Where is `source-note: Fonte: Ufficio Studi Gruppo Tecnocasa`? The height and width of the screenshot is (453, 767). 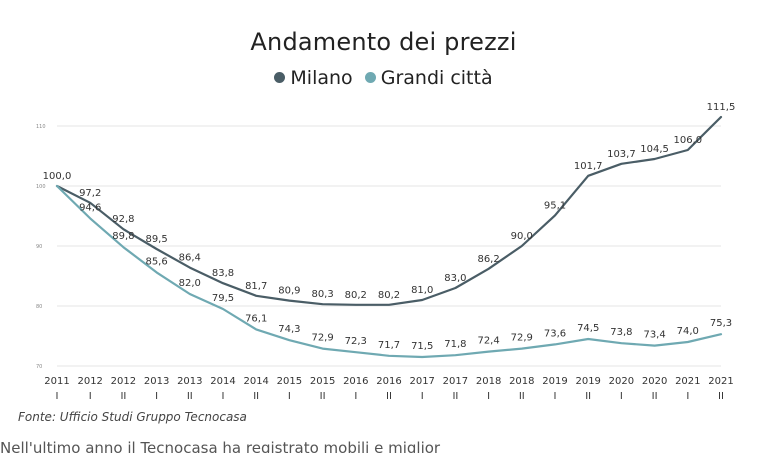 source-note: Fonte: Ufficio Studi Gruppo Tecnocasa is located at coordinates (132, 417).